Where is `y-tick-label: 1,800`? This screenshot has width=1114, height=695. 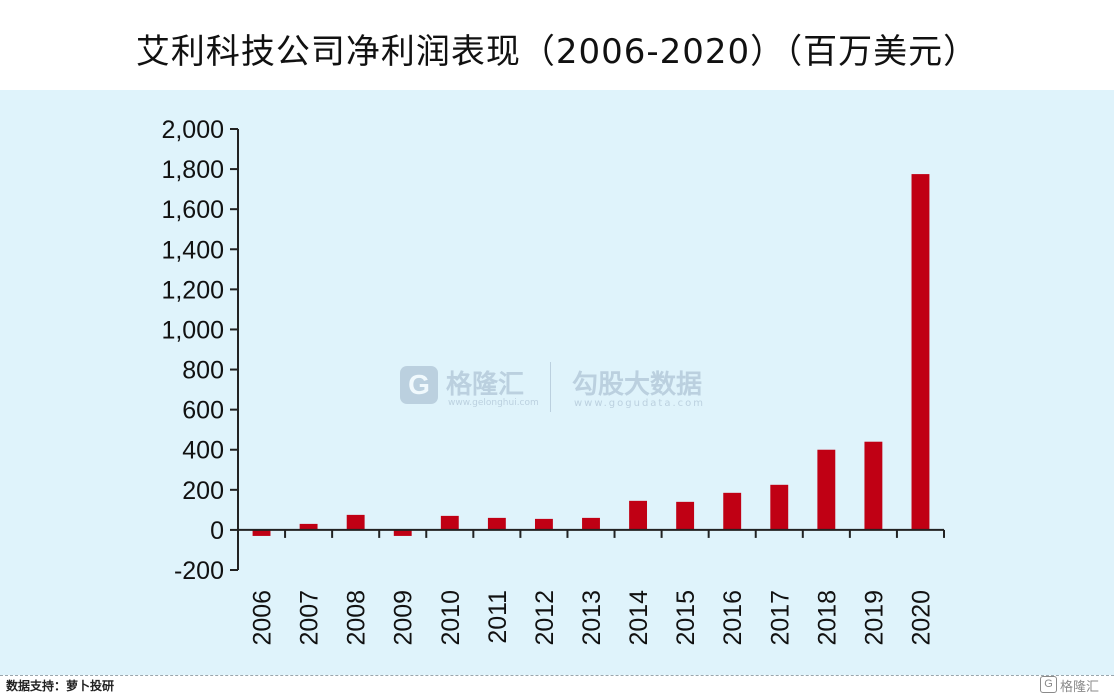 y-tick-label: 1,800 is located at coordinates (192, 170).